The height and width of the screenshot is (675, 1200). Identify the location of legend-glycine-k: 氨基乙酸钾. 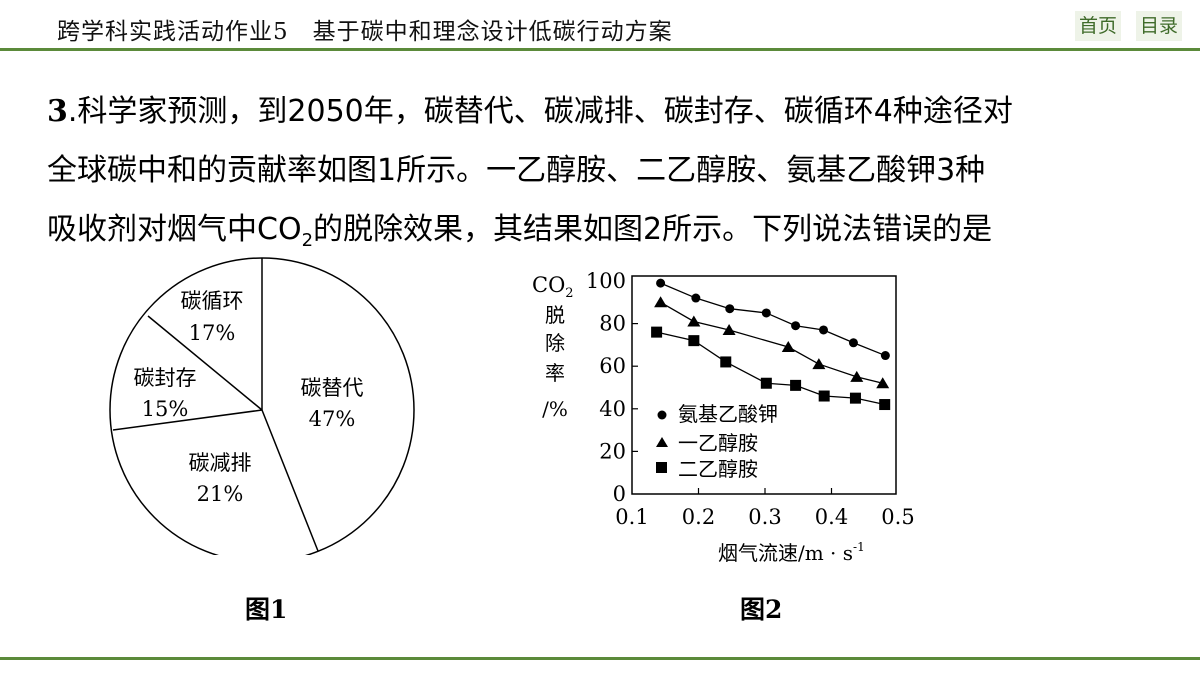
(728, 414).